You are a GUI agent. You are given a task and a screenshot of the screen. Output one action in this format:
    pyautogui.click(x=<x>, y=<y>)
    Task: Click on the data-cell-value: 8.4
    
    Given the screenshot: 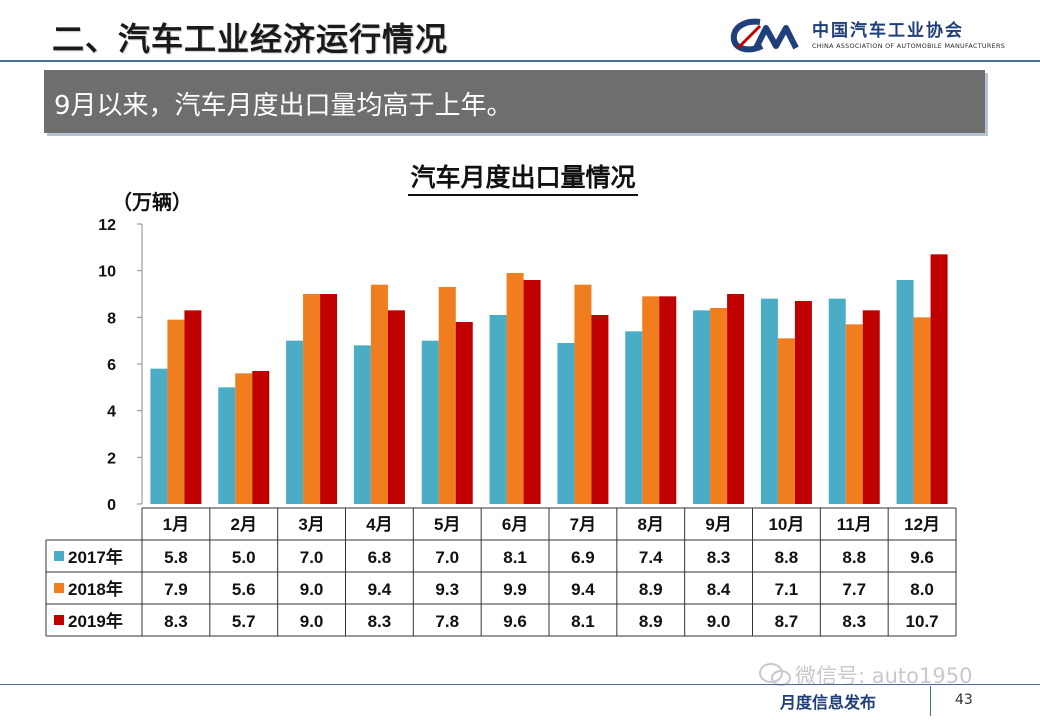 What is the action you would take?
    pyautogui.click(x=719, y=589)
    